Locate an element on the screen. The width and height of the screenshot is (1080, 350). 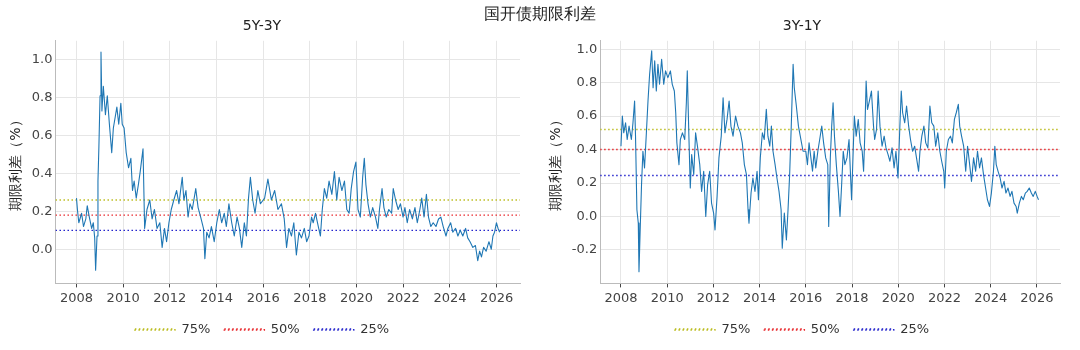
y-tick-label: -0.2 is located at coordinates (584, 249).